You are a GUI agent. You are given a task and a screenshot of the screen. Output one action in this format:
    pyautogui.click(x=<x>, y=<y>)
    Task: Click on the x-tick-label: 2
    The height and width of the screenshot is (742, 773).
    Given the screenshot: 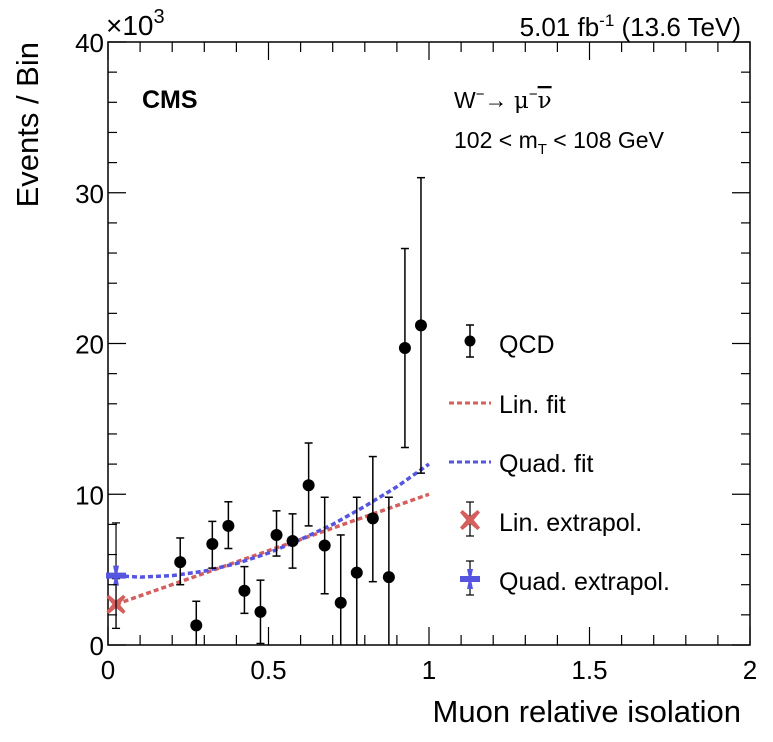 What is the action you would take?
    pyautogui.click(x=750, y=670)
    